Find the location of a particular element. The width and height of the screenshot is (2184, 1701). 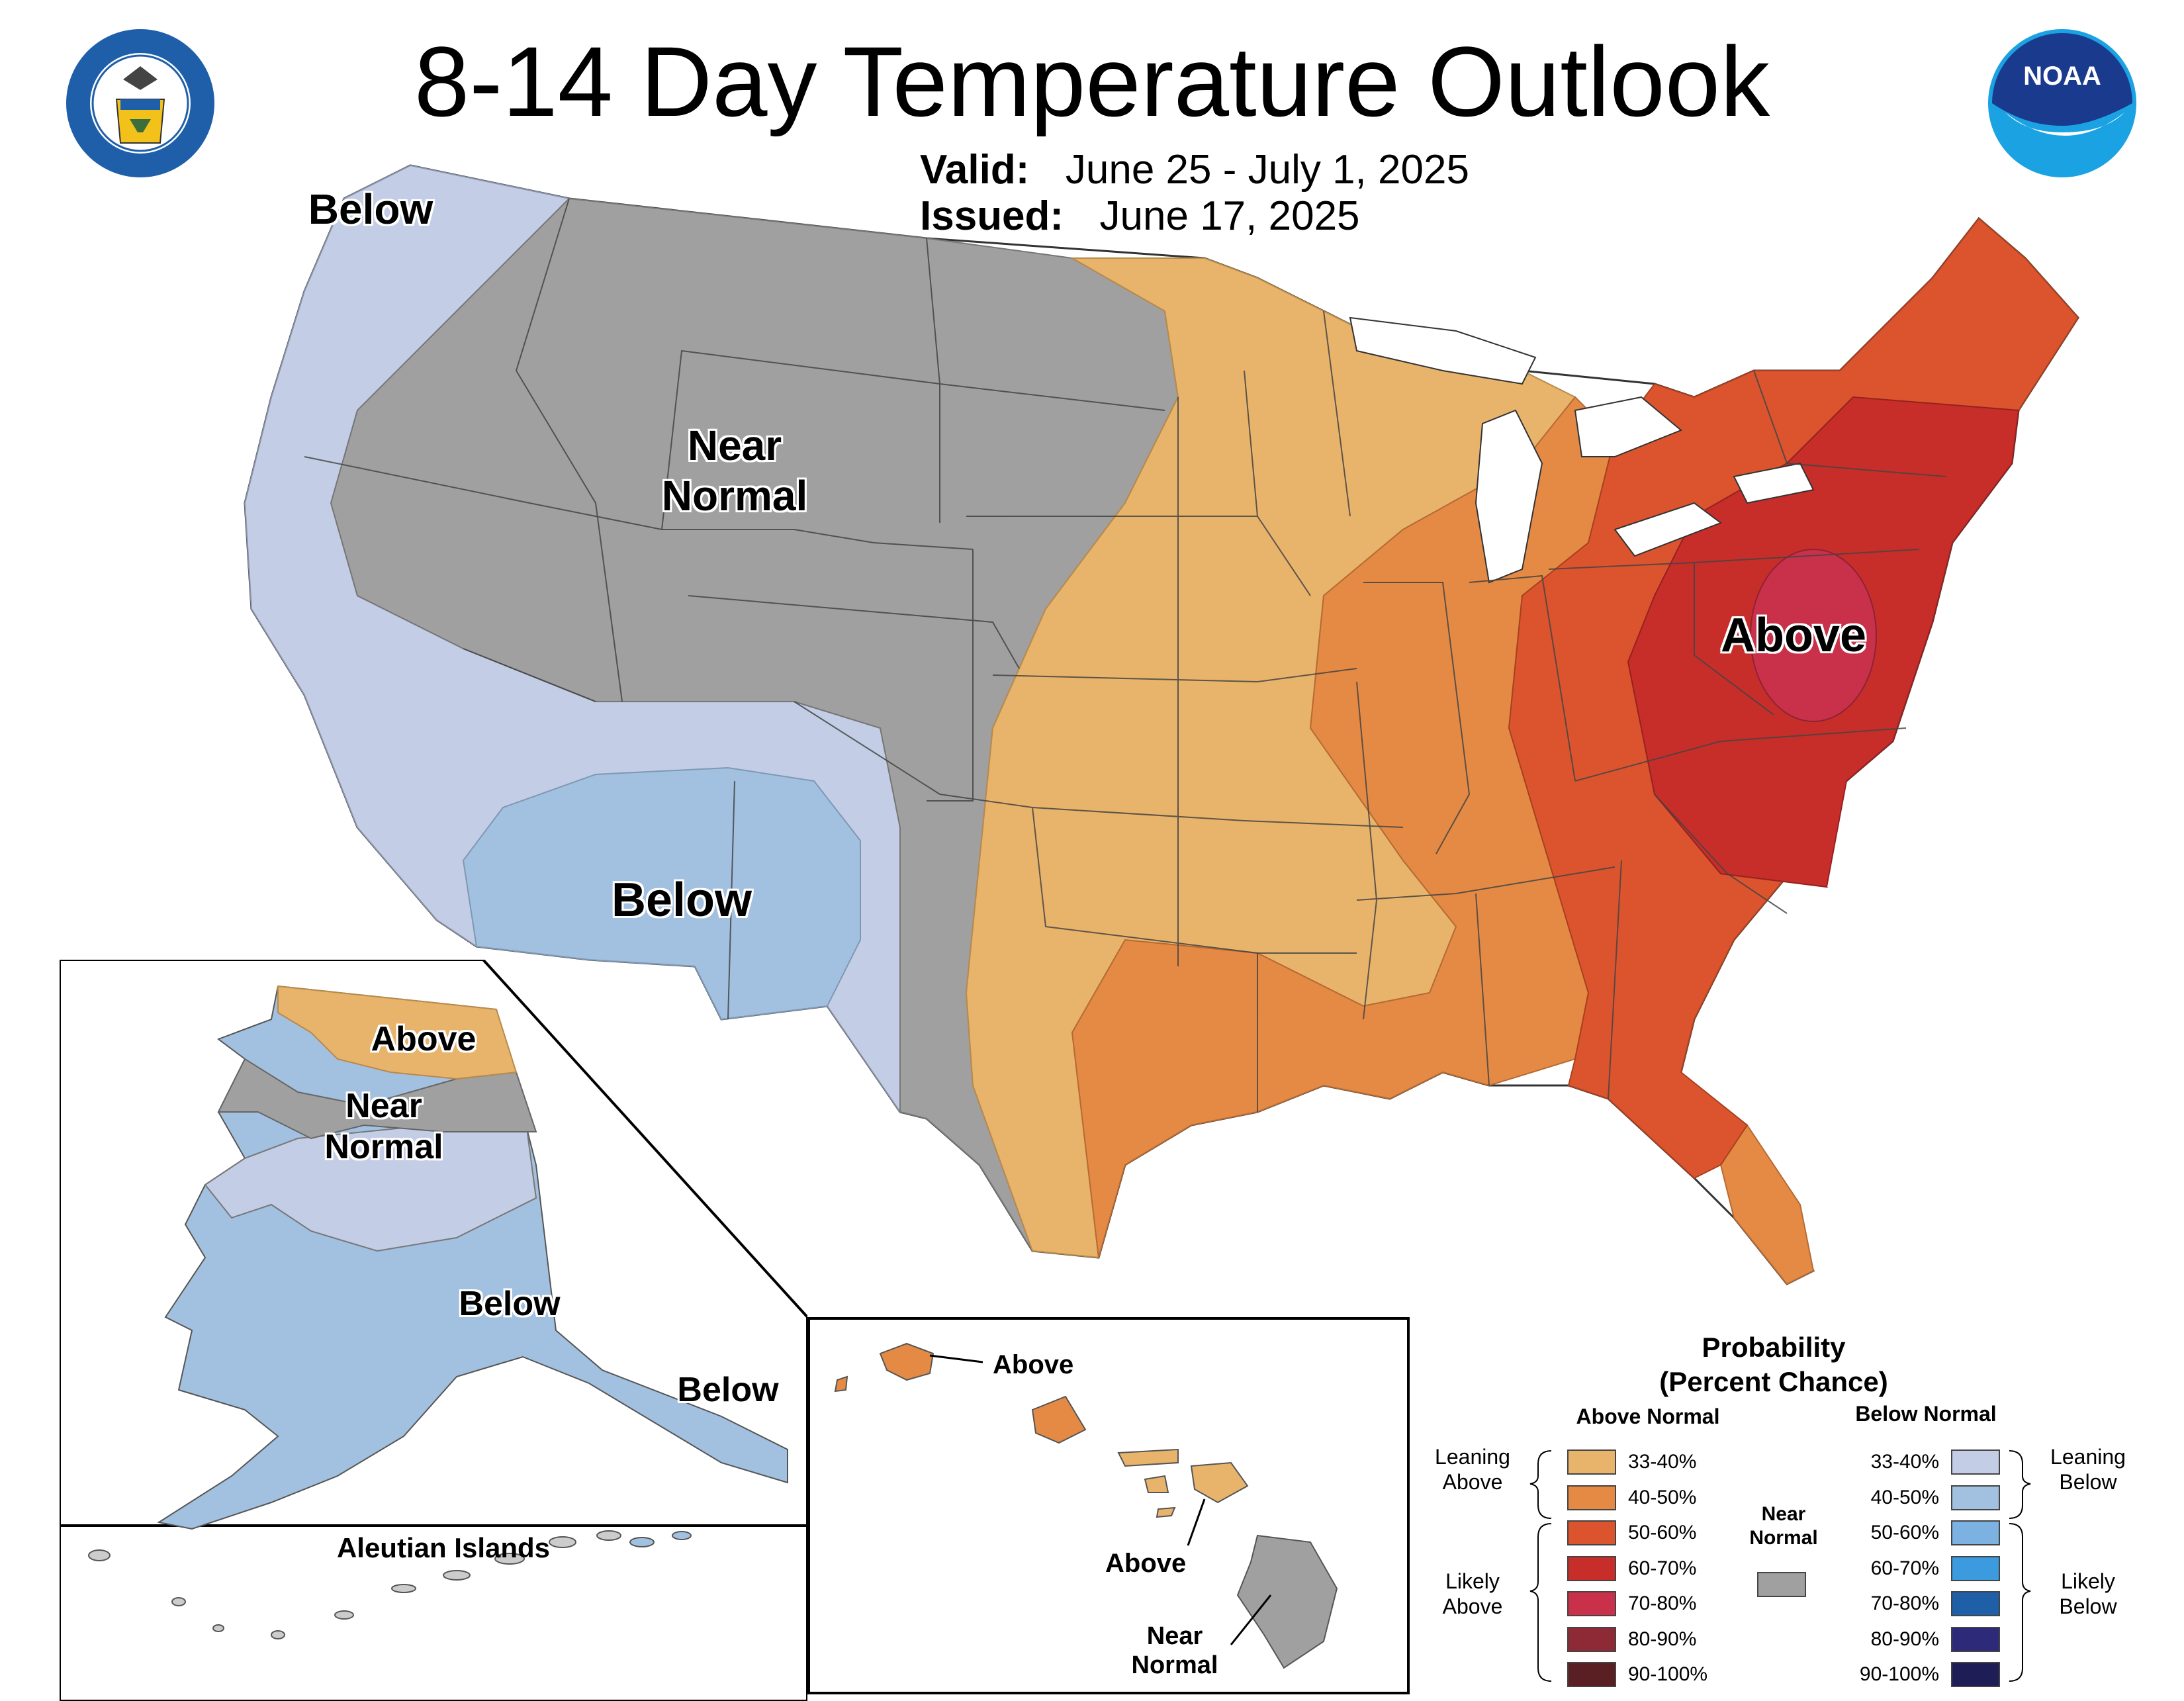

legend-below-range-0: 33-40% is located at coordinates (1905, 1462).